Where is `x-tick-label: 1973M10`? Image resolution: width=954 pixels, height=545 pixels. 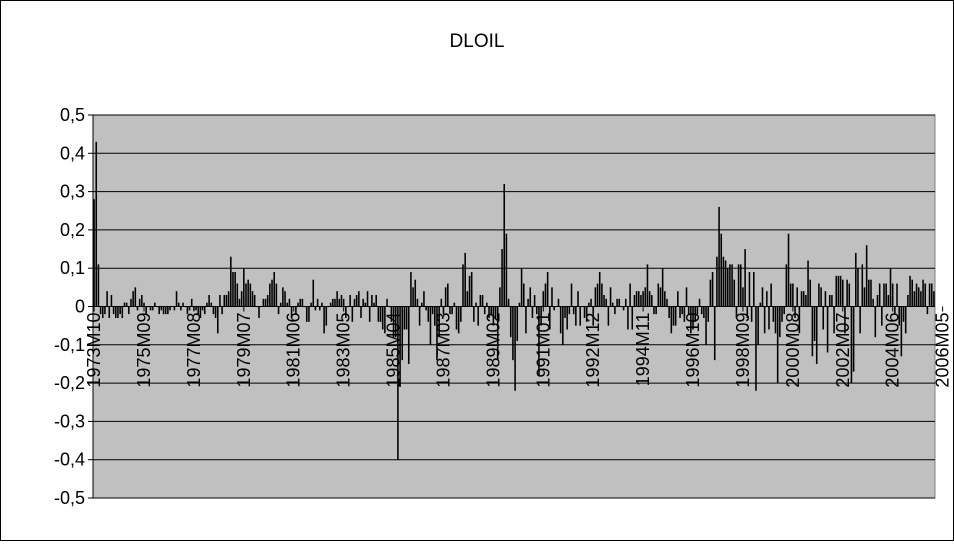
x-tick-label: 1973M10 is located at coordinates (94, 350).